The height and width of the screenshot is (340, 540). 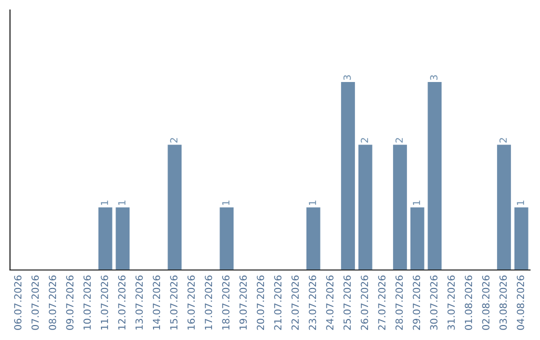 I want to click on x-tick-label: 21.07.2026, so click(x=278, y=302).